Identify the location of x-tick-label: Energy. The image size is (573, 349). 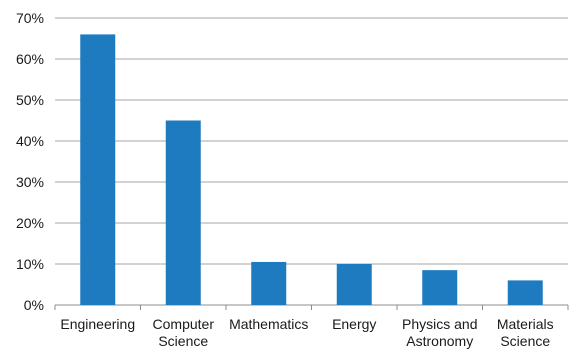
(354, 324).